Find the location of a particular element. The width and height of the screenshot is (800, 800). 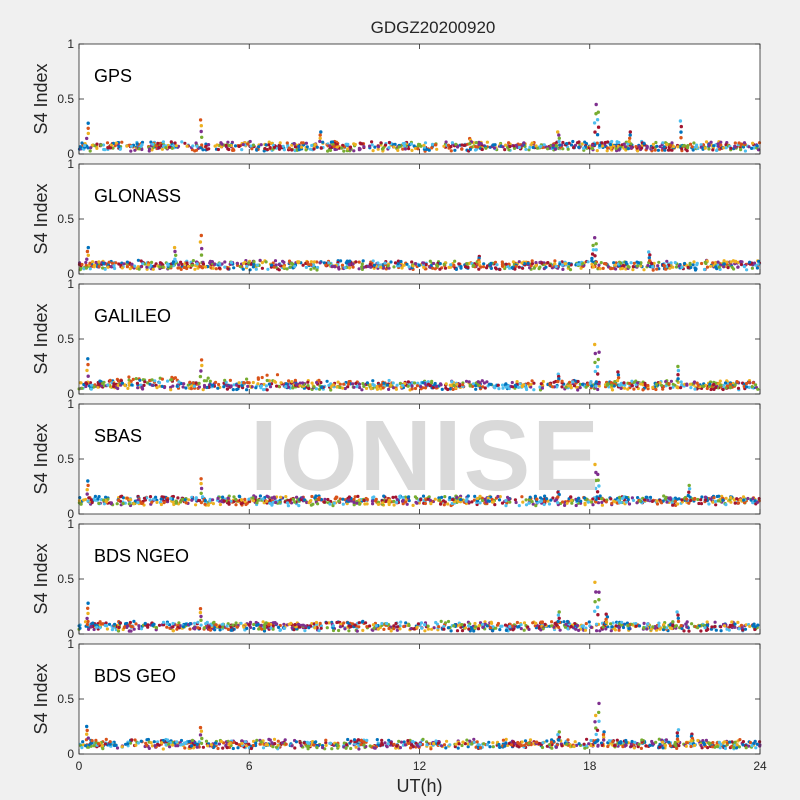

chart-title: GDGZ20200920 is located at coordinates (433, 27).